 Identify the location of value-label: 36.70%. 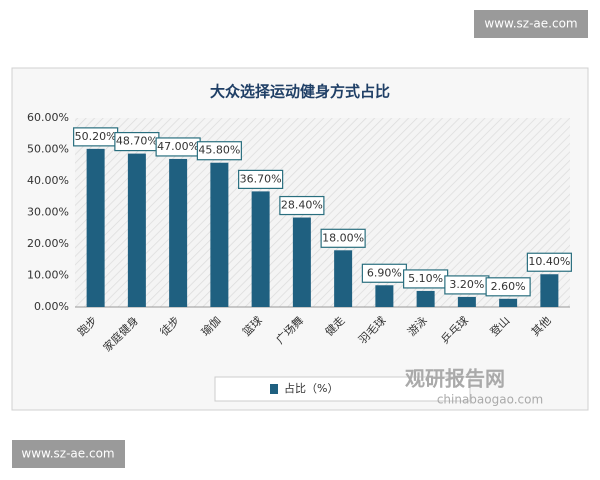
(261, 178).